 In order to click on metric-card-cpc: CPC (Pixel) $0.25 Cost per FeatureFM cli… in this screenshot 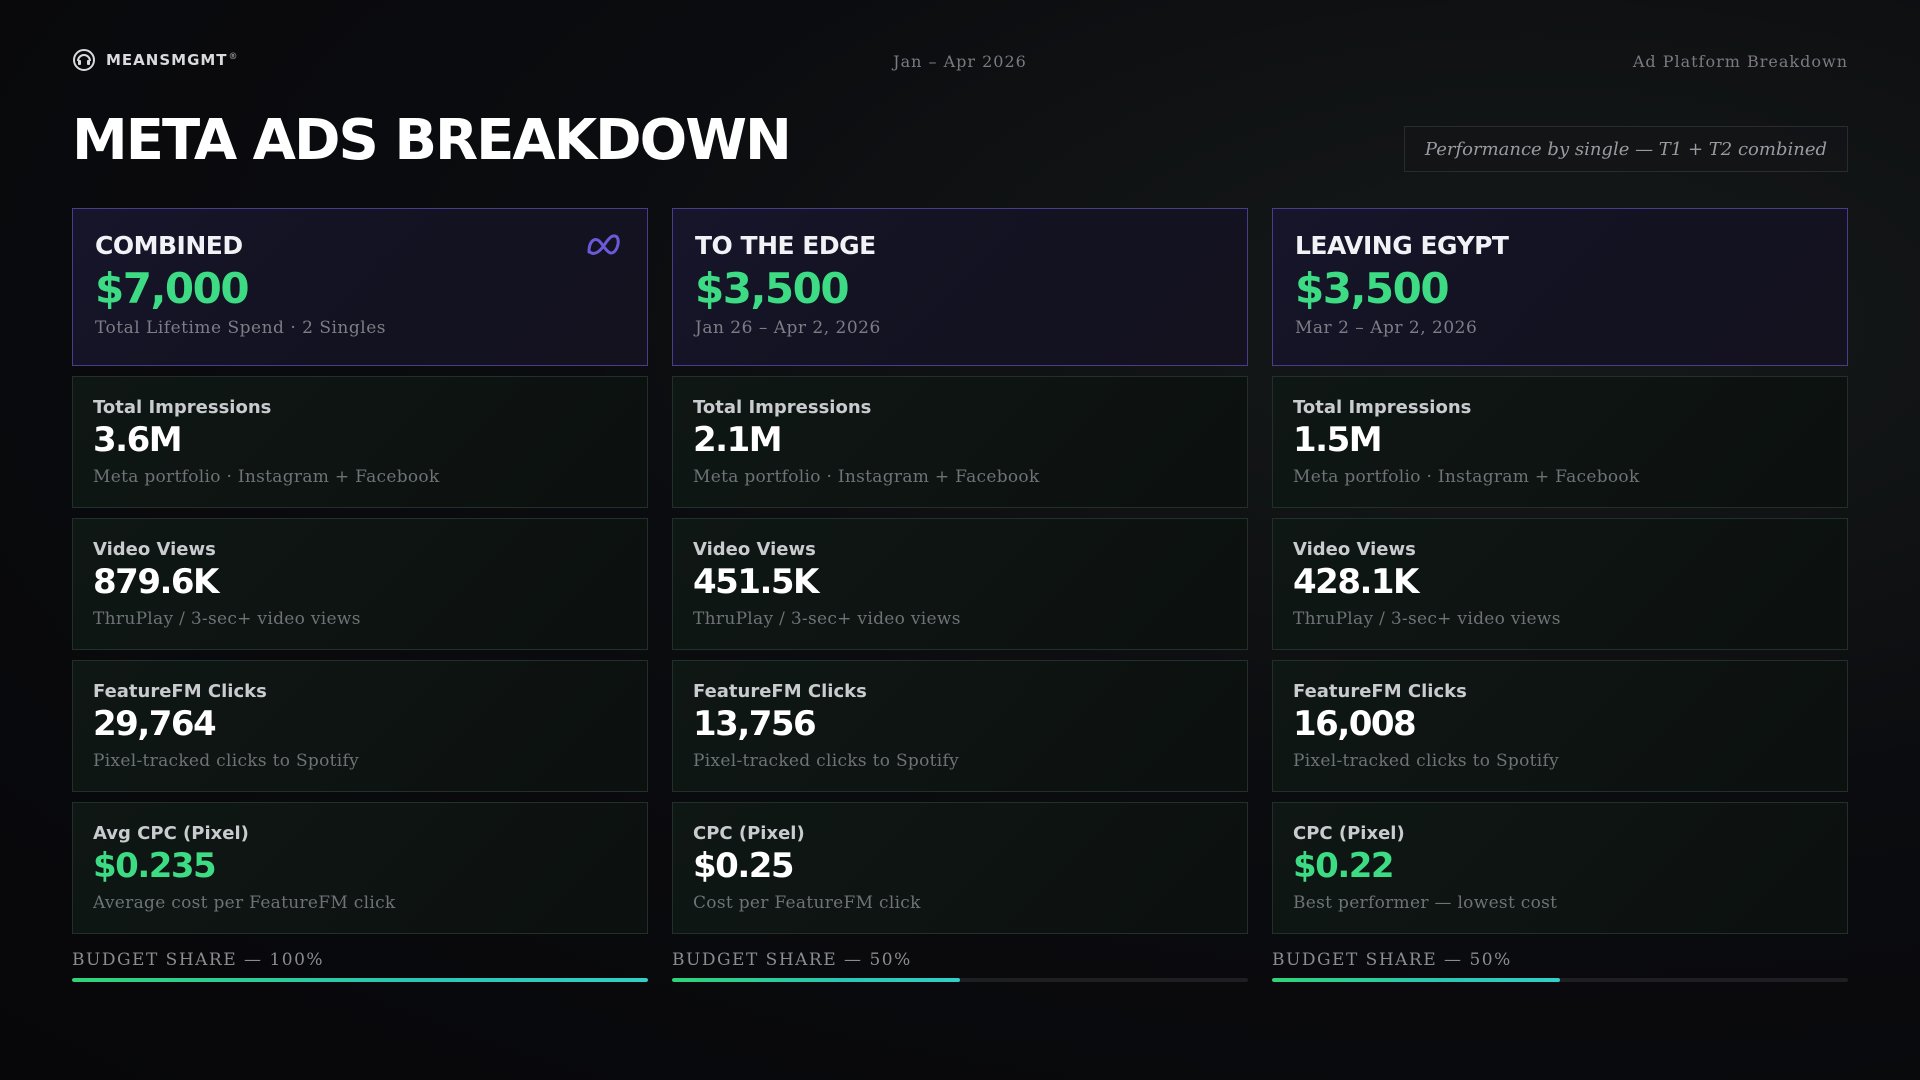, I will do `click(960, 868)`.